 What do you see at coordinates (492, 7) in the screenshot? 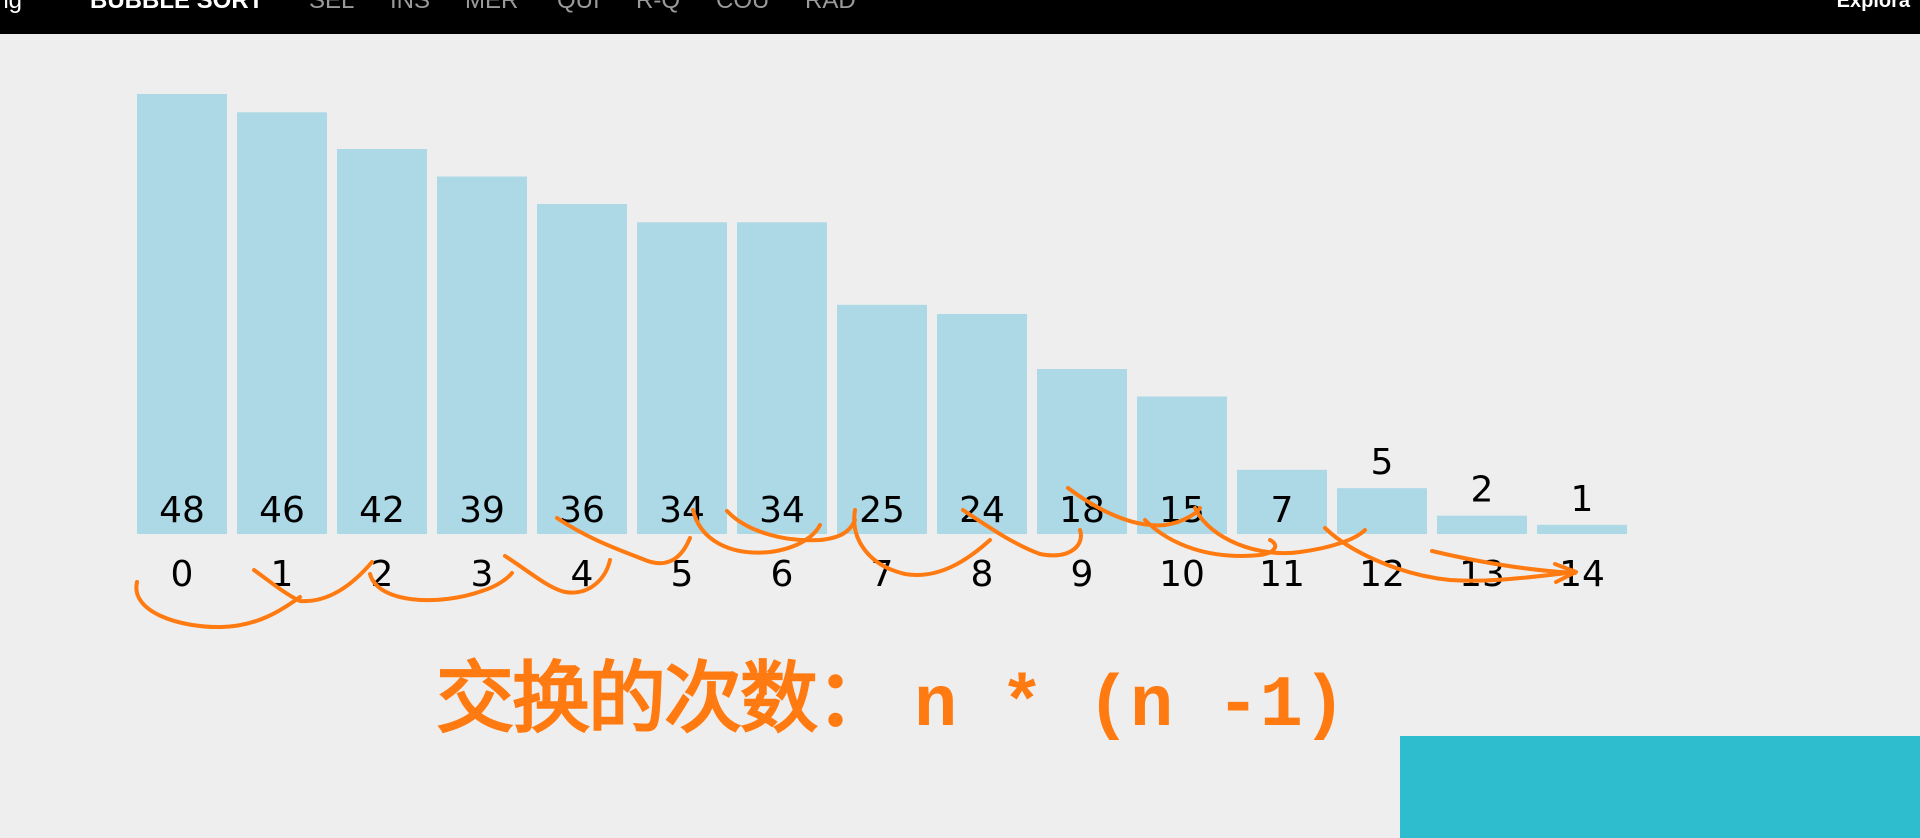
I see `nav-item-mer: MER` at bounding box center [492, 7].